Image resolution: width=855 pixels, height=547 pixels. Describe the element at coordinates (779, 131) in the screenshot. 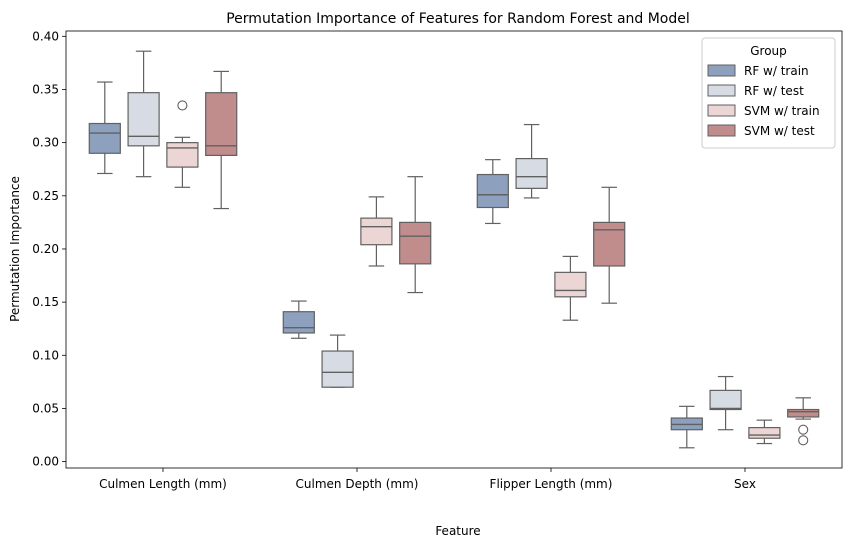

I see `legend-label: SVM w/ test` at that location.